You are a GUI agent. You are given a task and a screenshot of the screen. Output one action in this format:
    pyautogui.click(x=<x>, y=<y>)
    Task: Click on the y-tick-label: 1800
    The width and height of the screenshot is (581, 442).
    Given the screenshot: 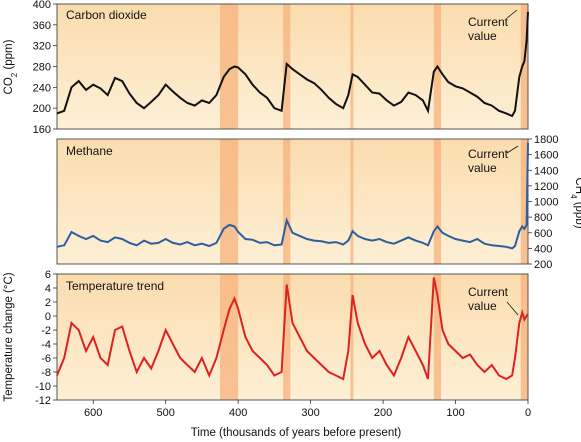 What is the action you would take?
    pyautogui.click(x=546, y=140)
    